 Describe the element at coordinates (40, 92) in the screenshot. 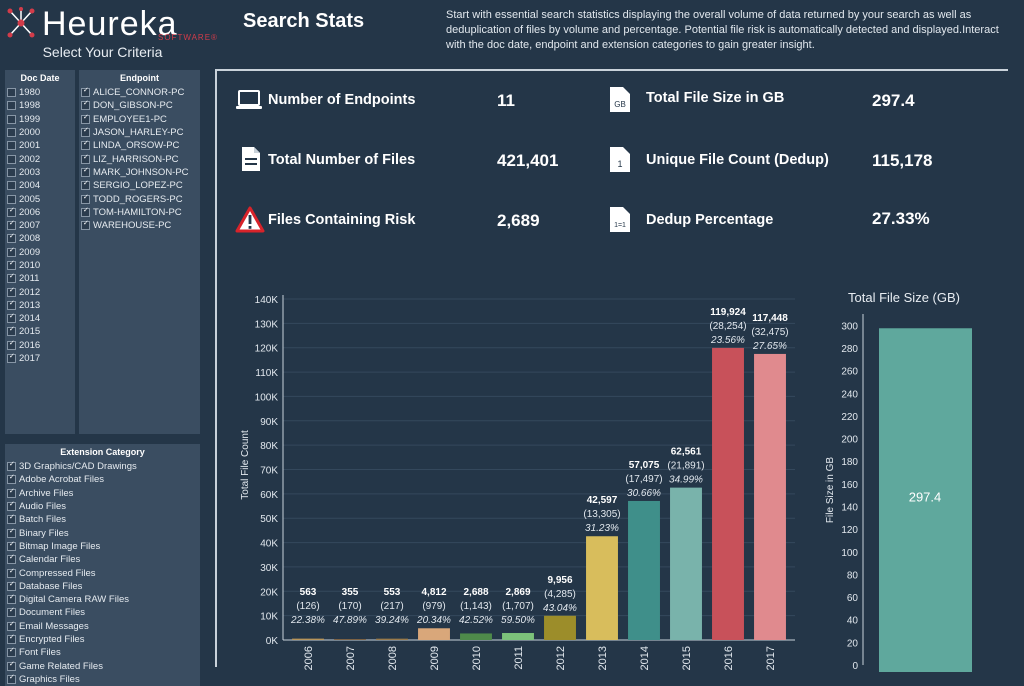

I see `doc-date-option: 1980` at that location.